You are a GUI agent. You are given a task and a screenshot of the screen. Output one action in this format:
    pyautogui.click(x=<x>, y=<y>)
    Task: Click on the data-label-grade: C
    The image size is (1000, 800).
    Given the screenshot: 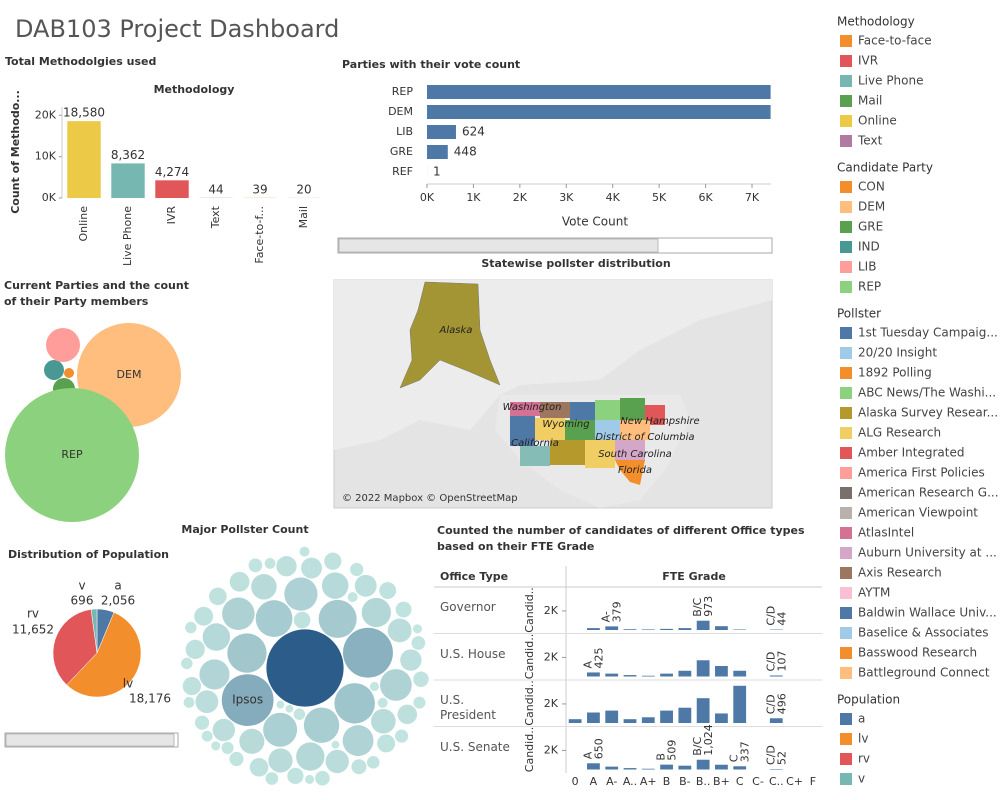 What is the action you would take?
    pyautogui.click(x=734, y=758)
    